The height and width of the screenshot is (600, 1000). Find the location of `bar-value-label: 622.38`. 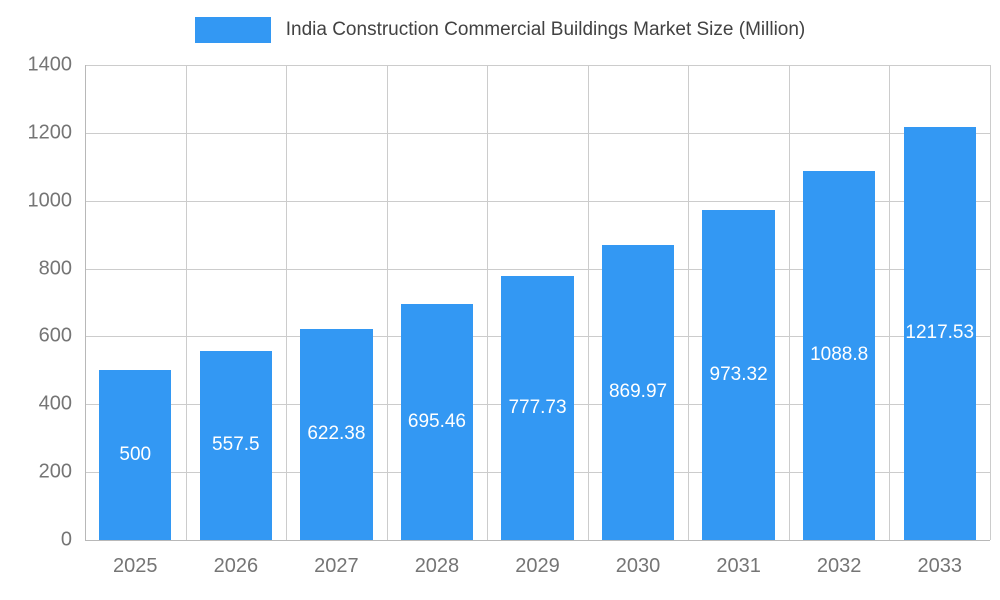

bar-value-label: 622.38 is located at coordinates (336, 434).